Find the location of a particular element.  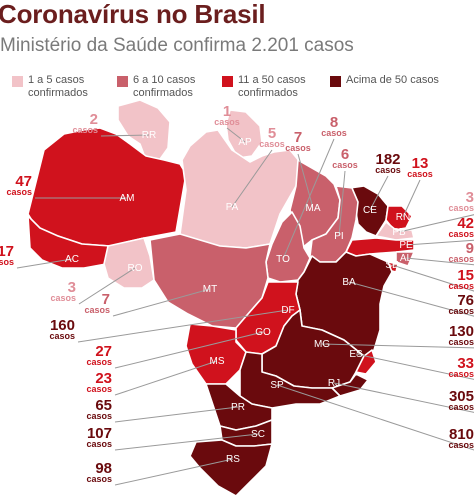

state-abbr-rr: RR is located at coordinates (149, 135).